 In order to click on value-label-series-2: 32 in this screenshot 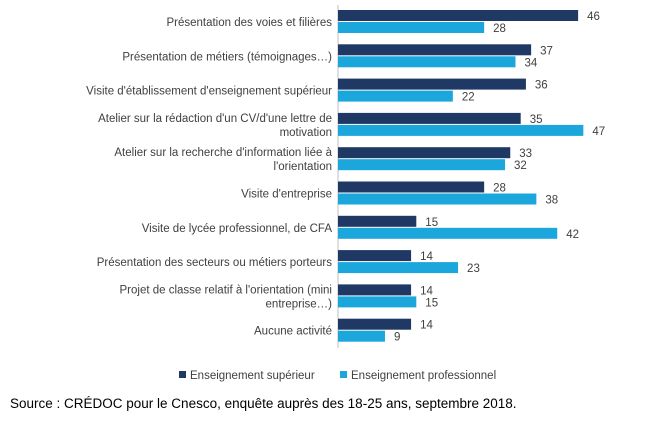, I will do `click(520, 166)`.